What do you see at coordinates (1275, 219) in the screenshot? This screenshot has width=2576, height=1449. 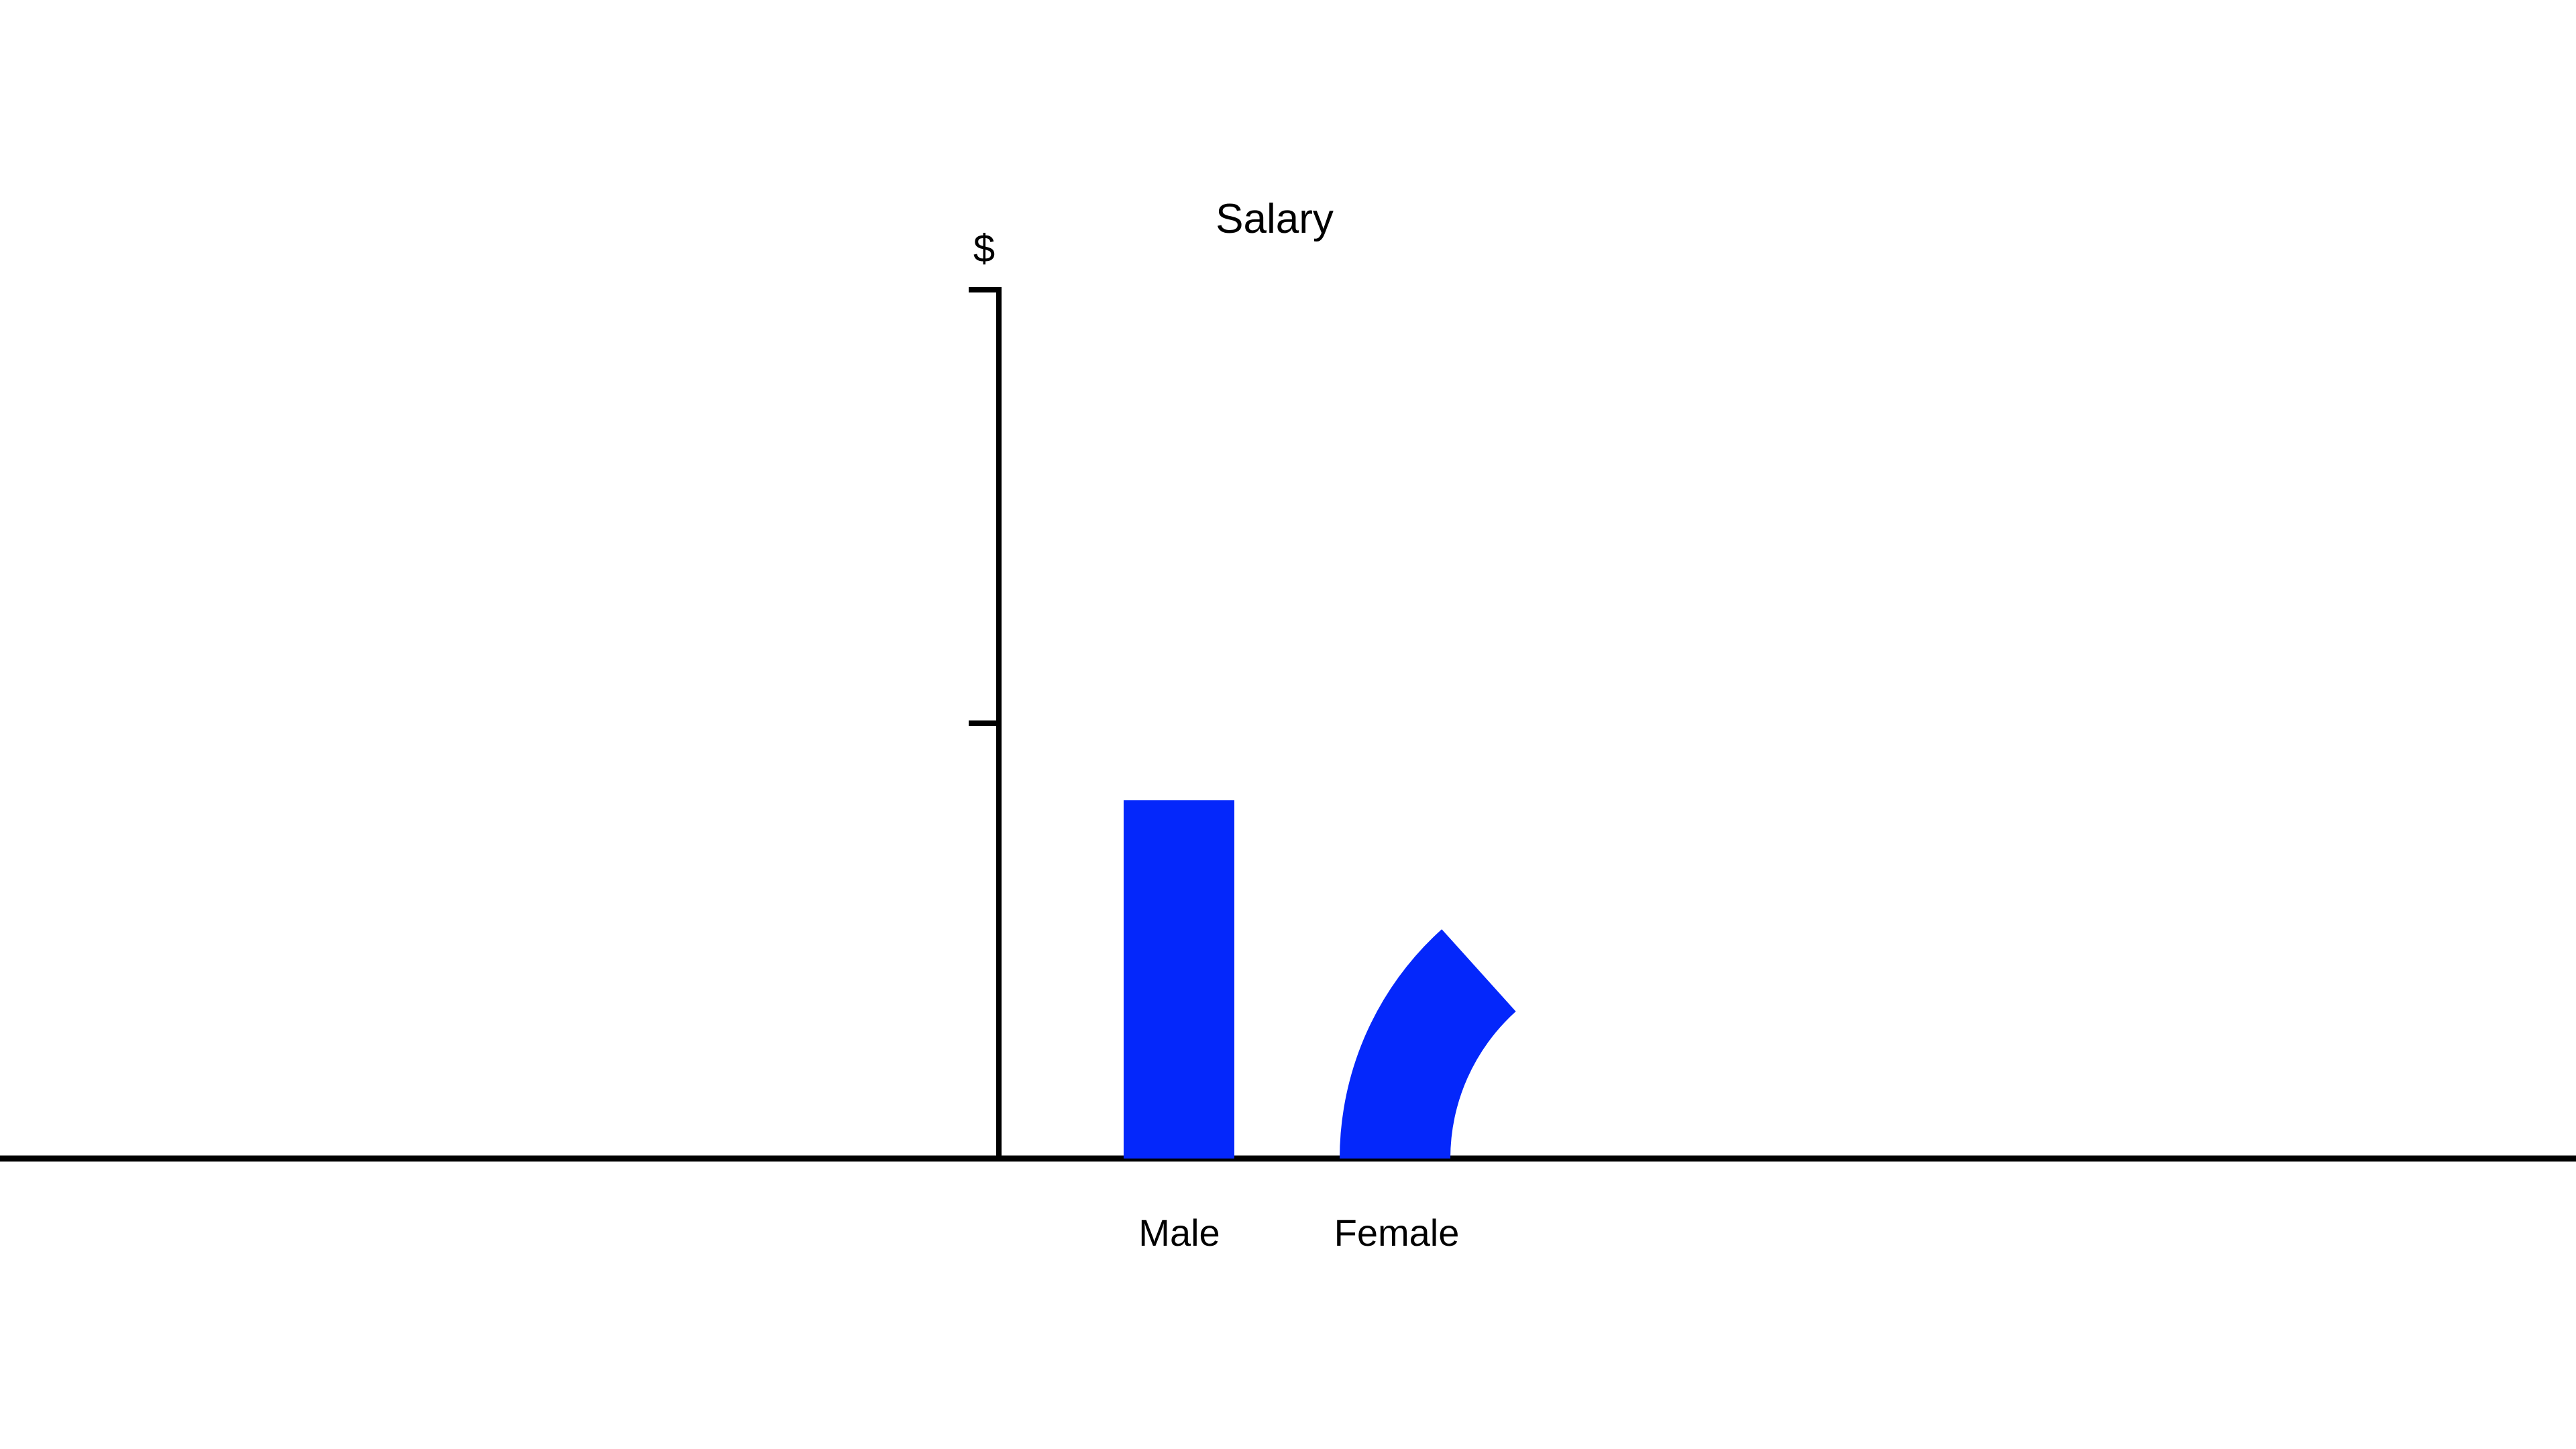 I see `chart-title: Salary` at bounding box center [1275, 219].